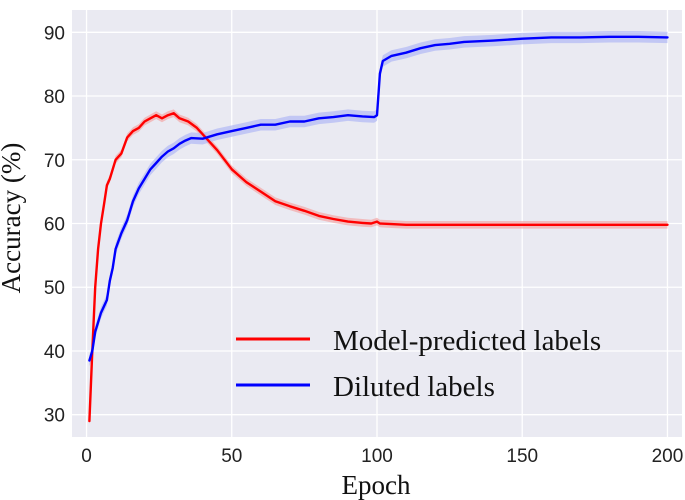  What do you see at coordinates (54, 288) in the screenshot?
I see `y-tick-label-2: 50` at bounding box center [54, 288].